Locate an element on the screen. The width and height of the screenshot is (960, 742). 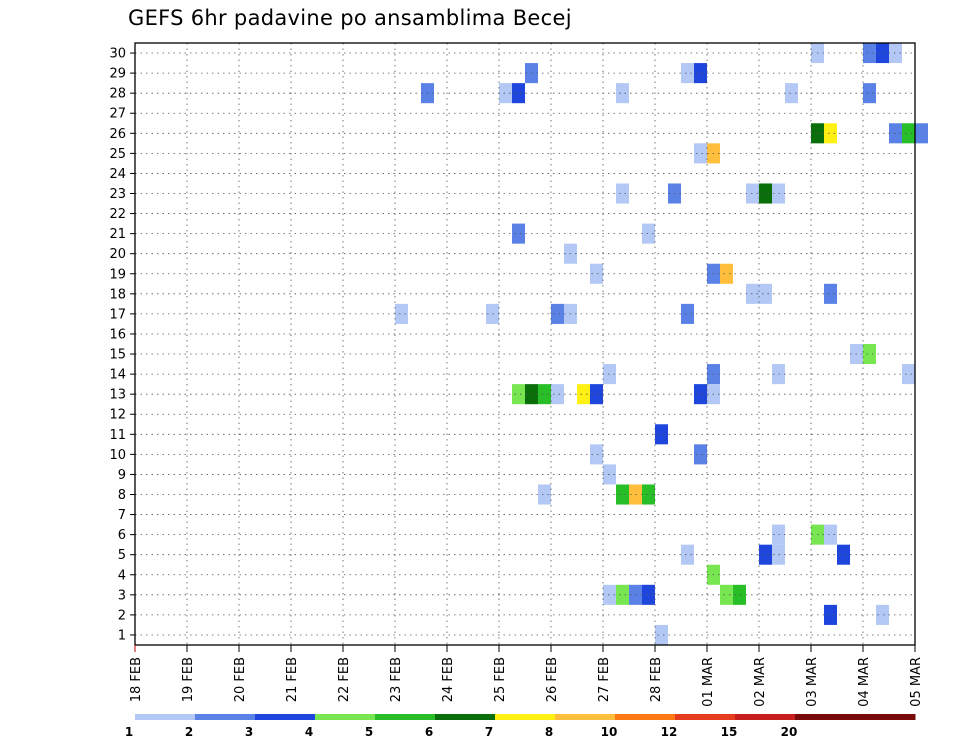
x-tick-label: 25 FEB is located at coordinates (500, 679).